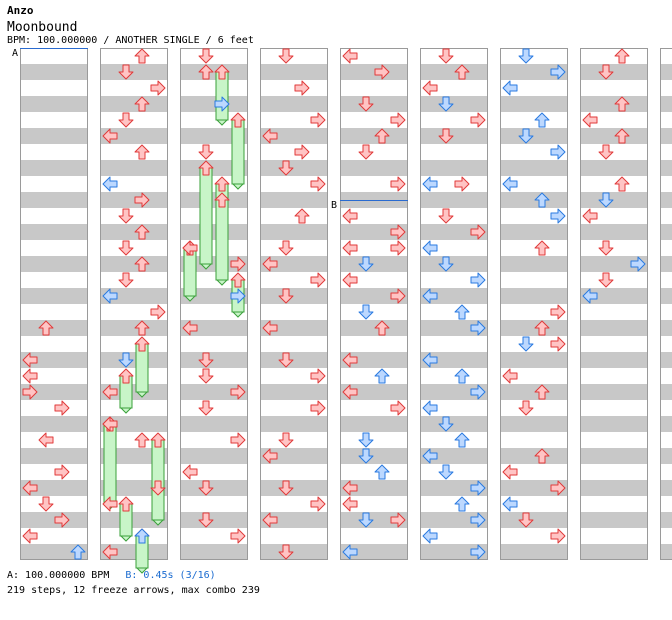 Image resolution: width=672 pixels, height=620 pixels. Describe the element at coordinates (58, 575) in the screenshot. I see `bpm-a: A: 100.000000 BPM` at that location.